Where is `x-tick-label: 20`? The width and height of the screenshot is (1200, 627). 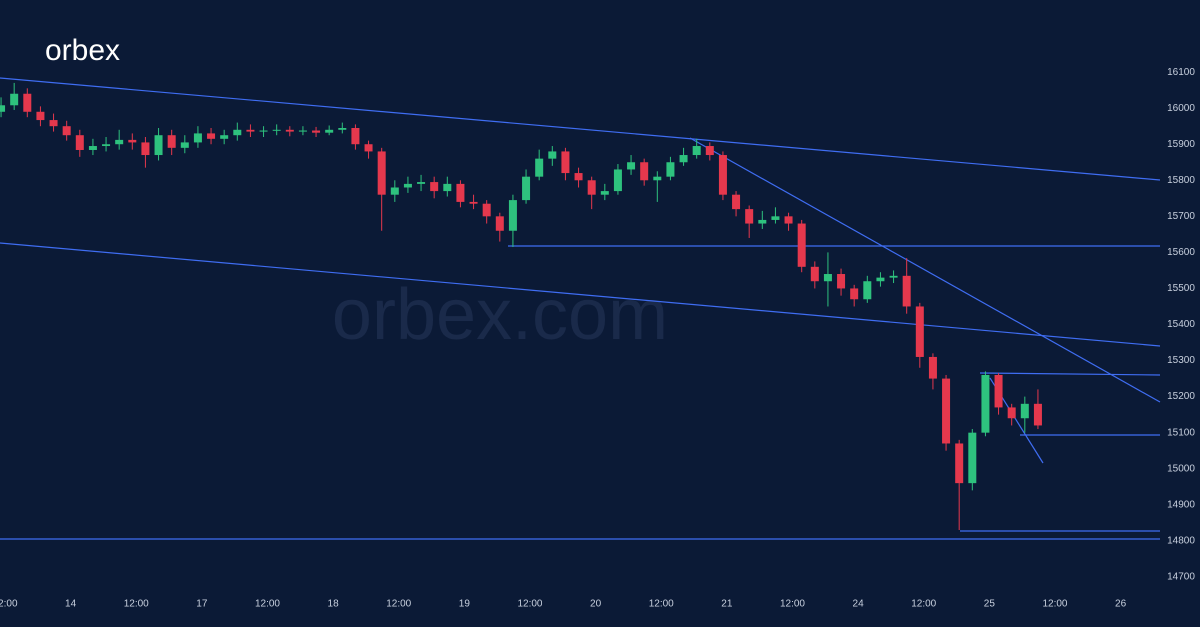 x-tick-label: 20 is located at coordinates (596, 604).